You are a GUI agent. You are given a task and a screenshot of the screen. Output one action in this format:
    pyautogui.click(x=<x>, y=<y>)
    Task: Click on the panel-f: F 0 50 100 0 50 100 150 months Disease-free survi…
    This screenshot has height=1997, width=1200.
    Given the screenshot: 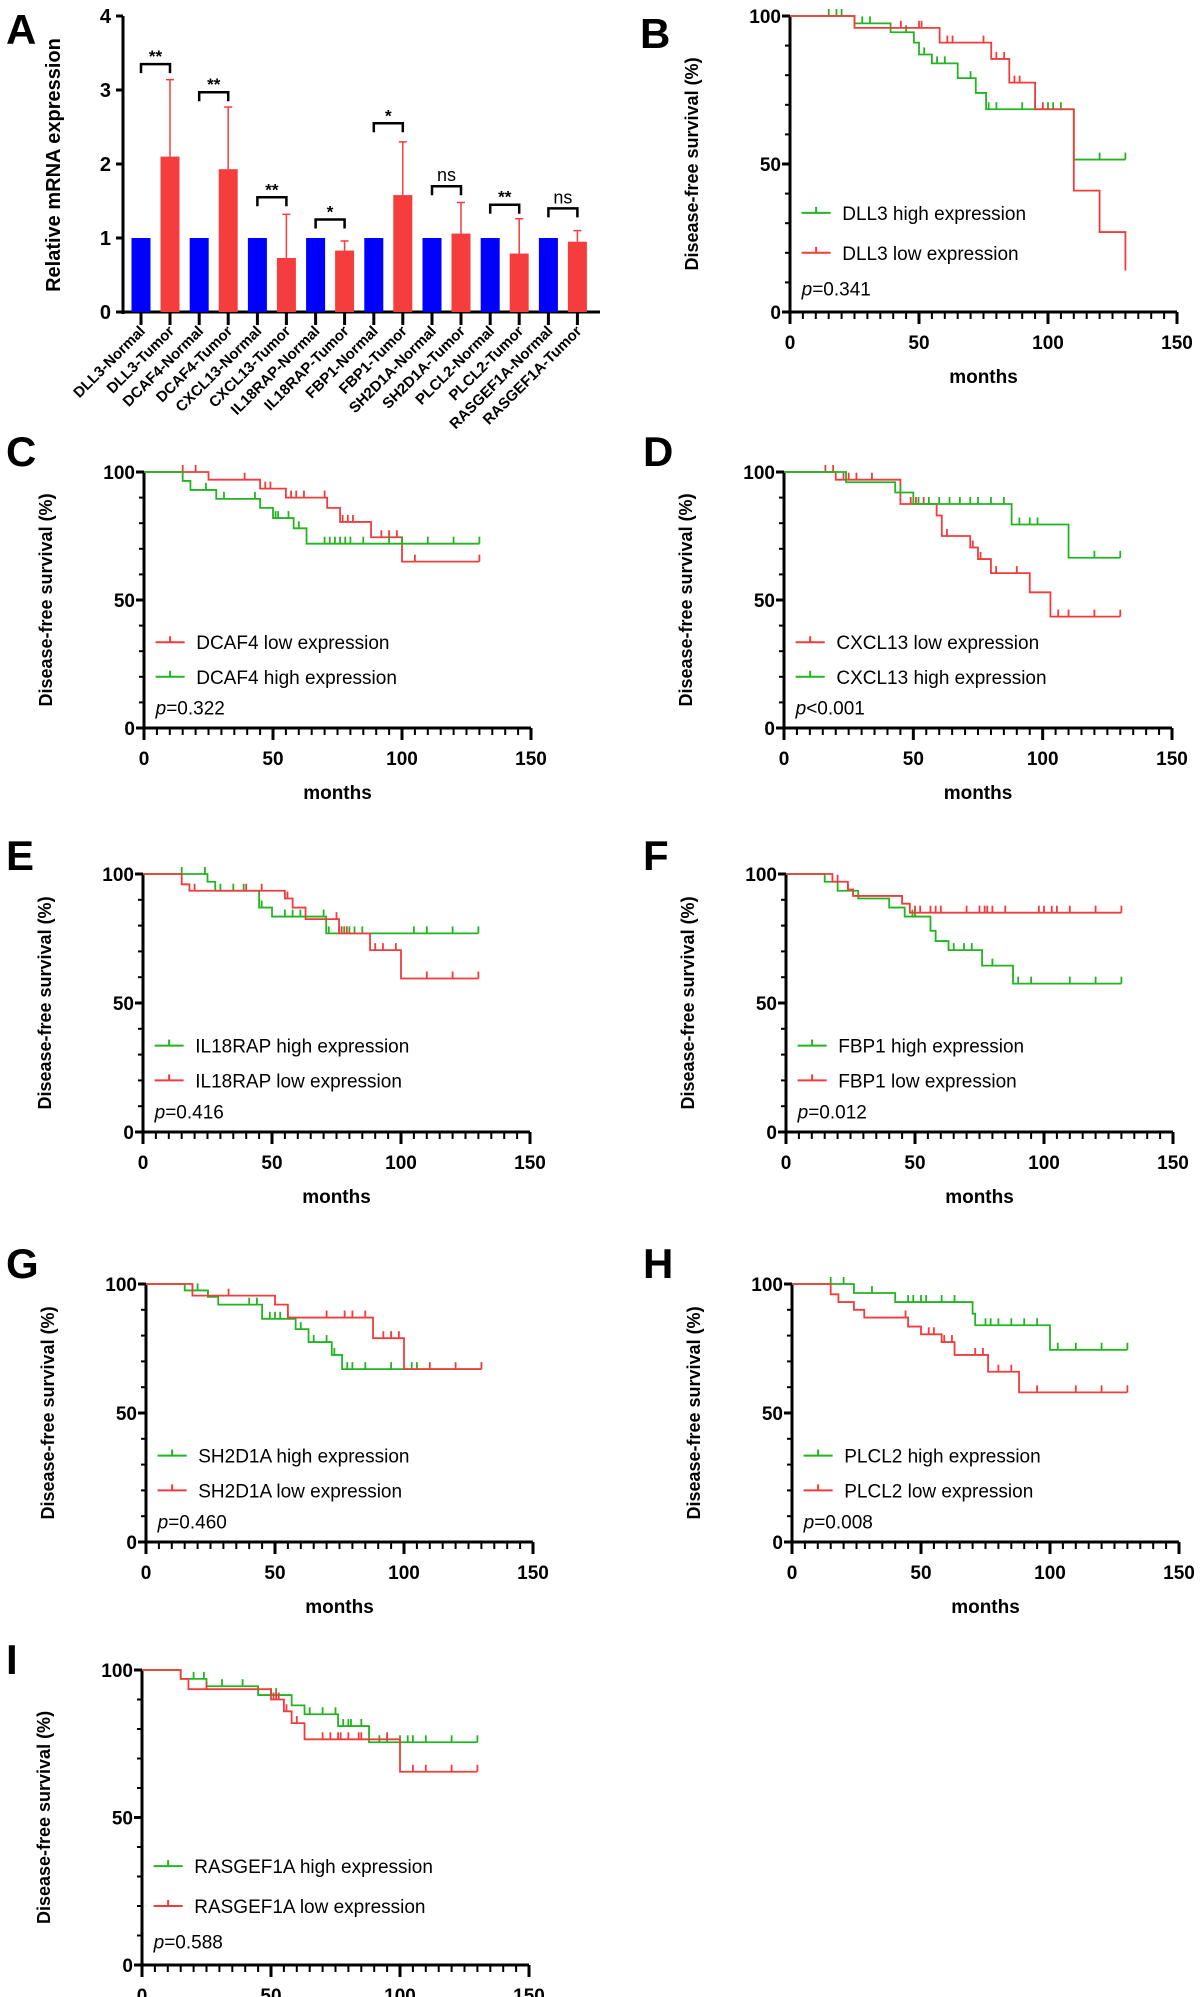 What is the action you would take?
    pyautogui.click(x=916, y=1020)
    